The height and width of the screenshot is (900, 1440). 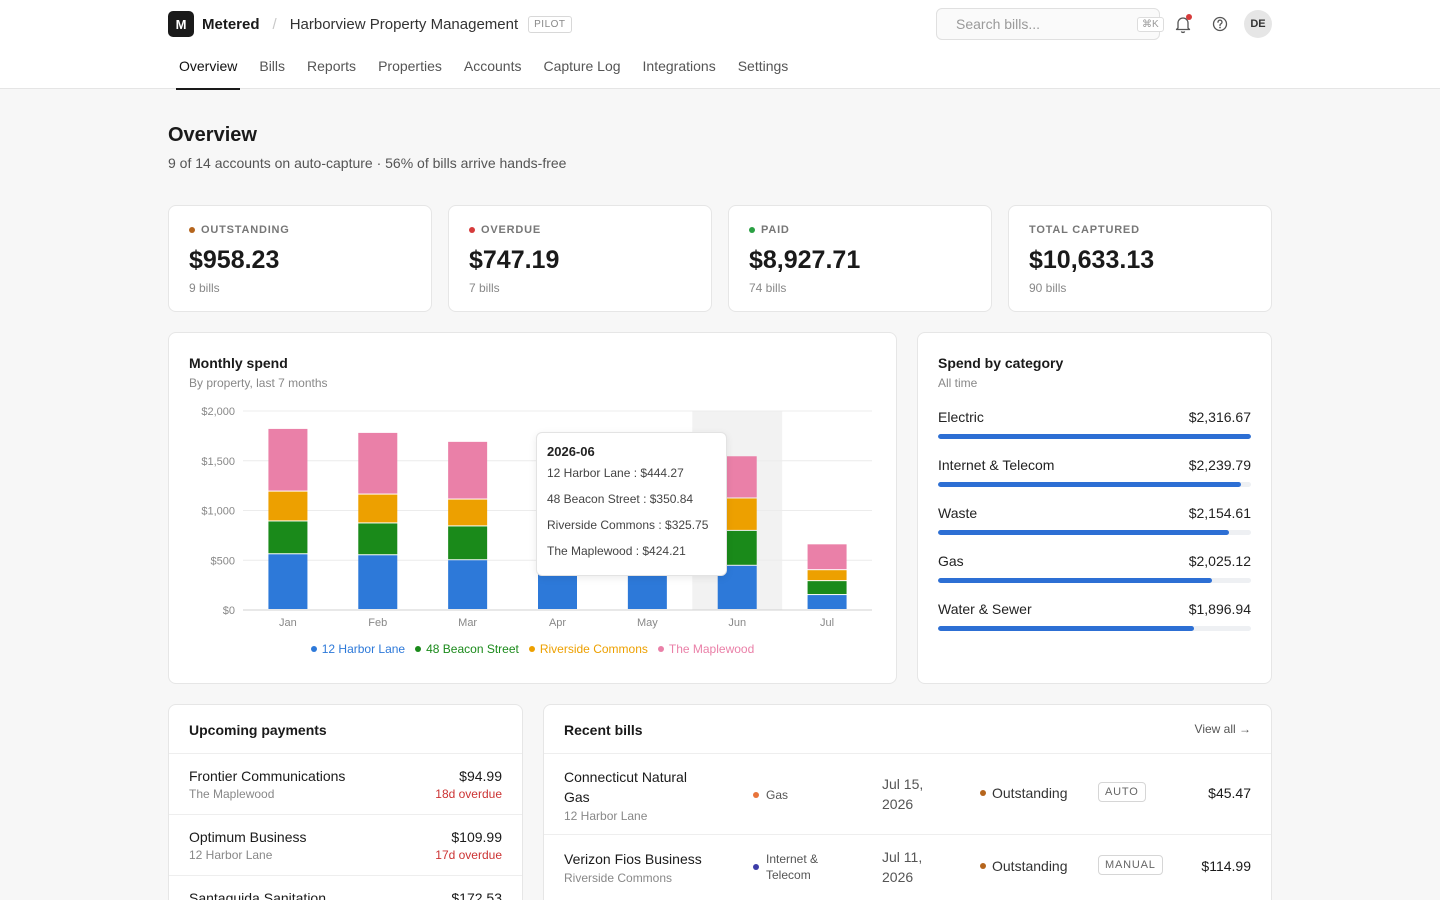 I want to click on org-name: Harborview Property Management, so click(x=404, y=24).